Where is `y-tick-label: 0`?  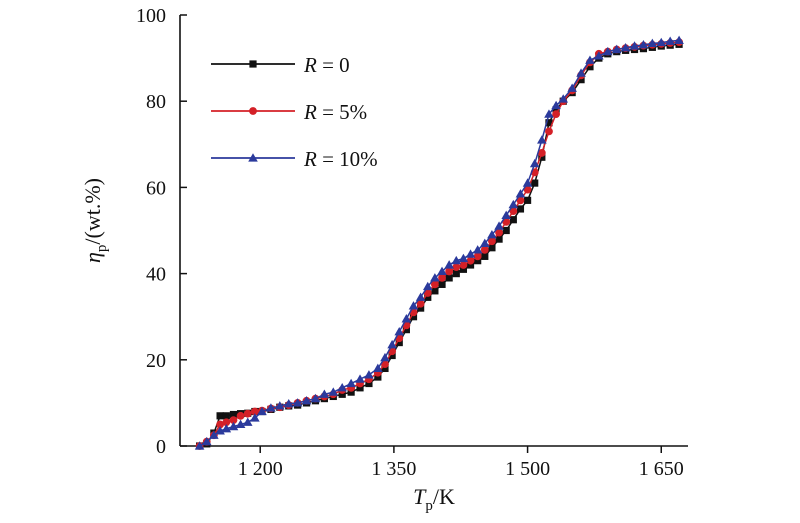
y-tick-label: 0 is located at coordinates (161, 447).